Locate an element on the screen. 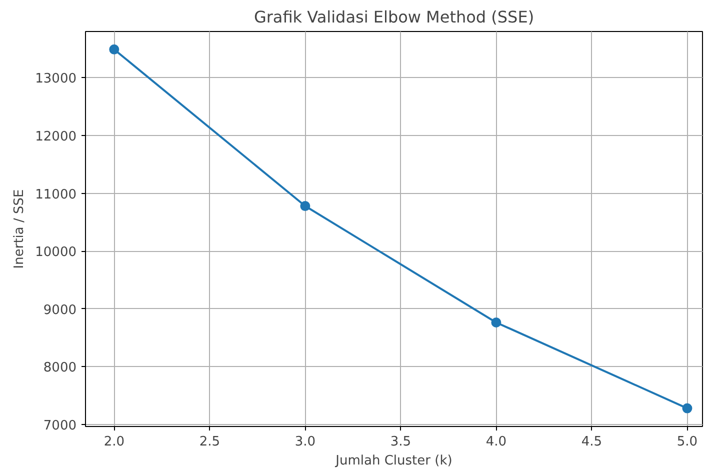 The width and height of the screenshot is (704, 471). y-tick-label: 11000 is located at coordinates (56, 194).